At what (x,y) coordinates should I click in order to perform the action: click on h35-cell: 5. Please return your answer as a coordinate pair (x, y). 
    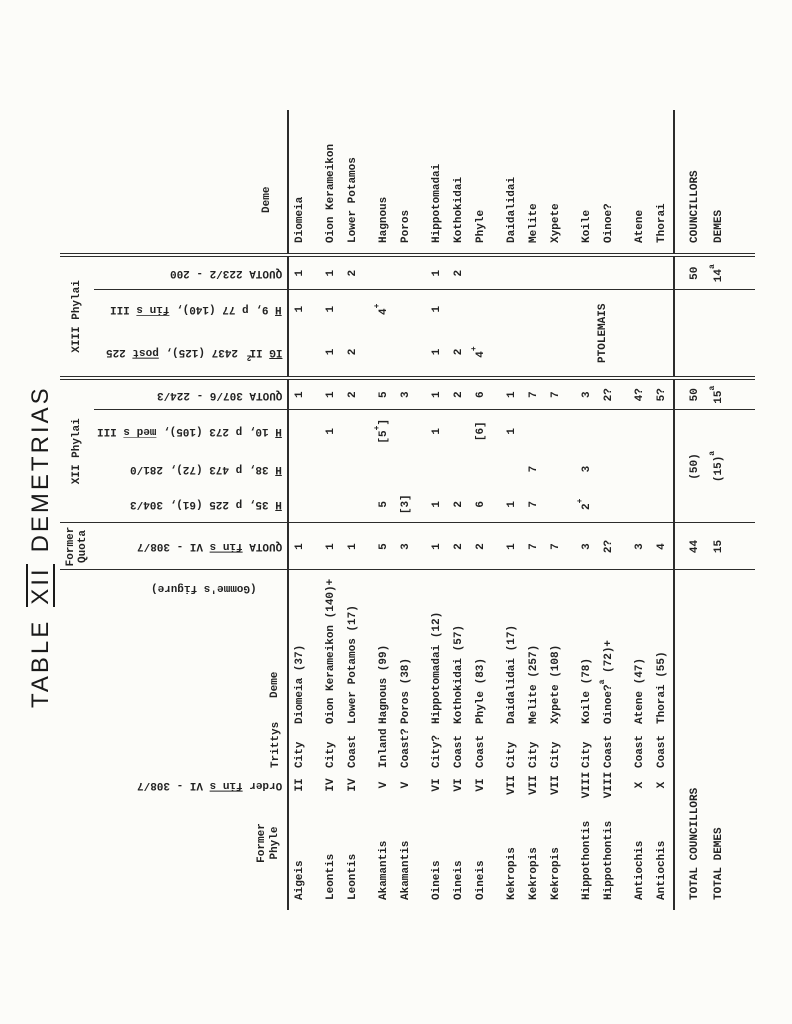
    Looking at the image, I should click on (384, 504).